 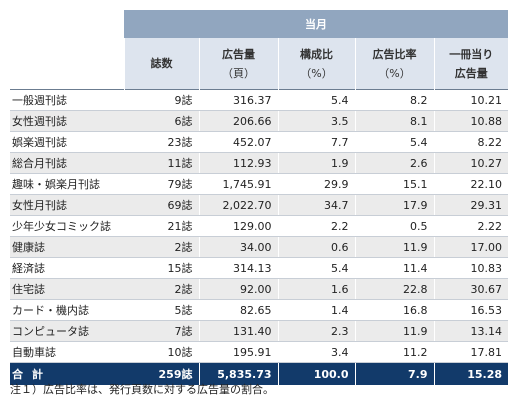 I want to click on table-row: コンピュータ誌 7誌 131.40 2.3 11.9 13.14, so click(x=259, y=331).